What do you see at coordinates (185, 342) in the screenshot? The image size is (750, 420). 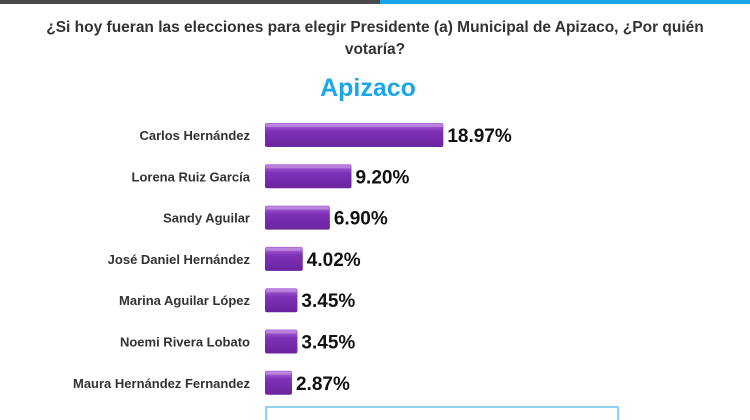 I see `category-label: Noemi Rivera Lobato` at bounding box center [185, 342].